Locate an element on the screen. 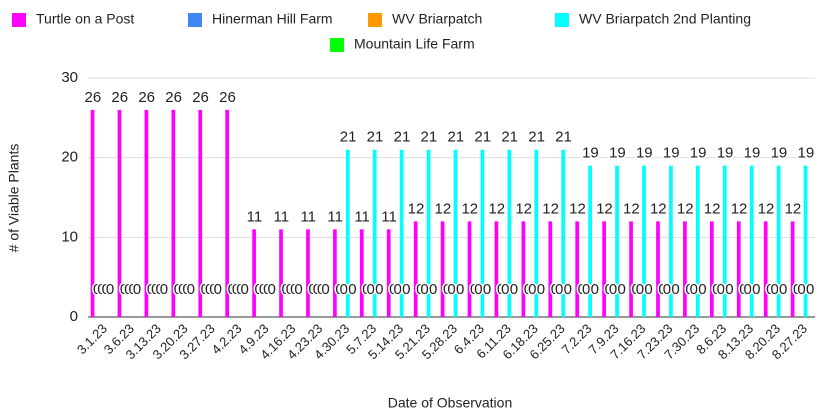 Image resolution: width=818 pixels, height=412 pixels. x-axis-title: Date of Observation is located at coordinates (450, 403).